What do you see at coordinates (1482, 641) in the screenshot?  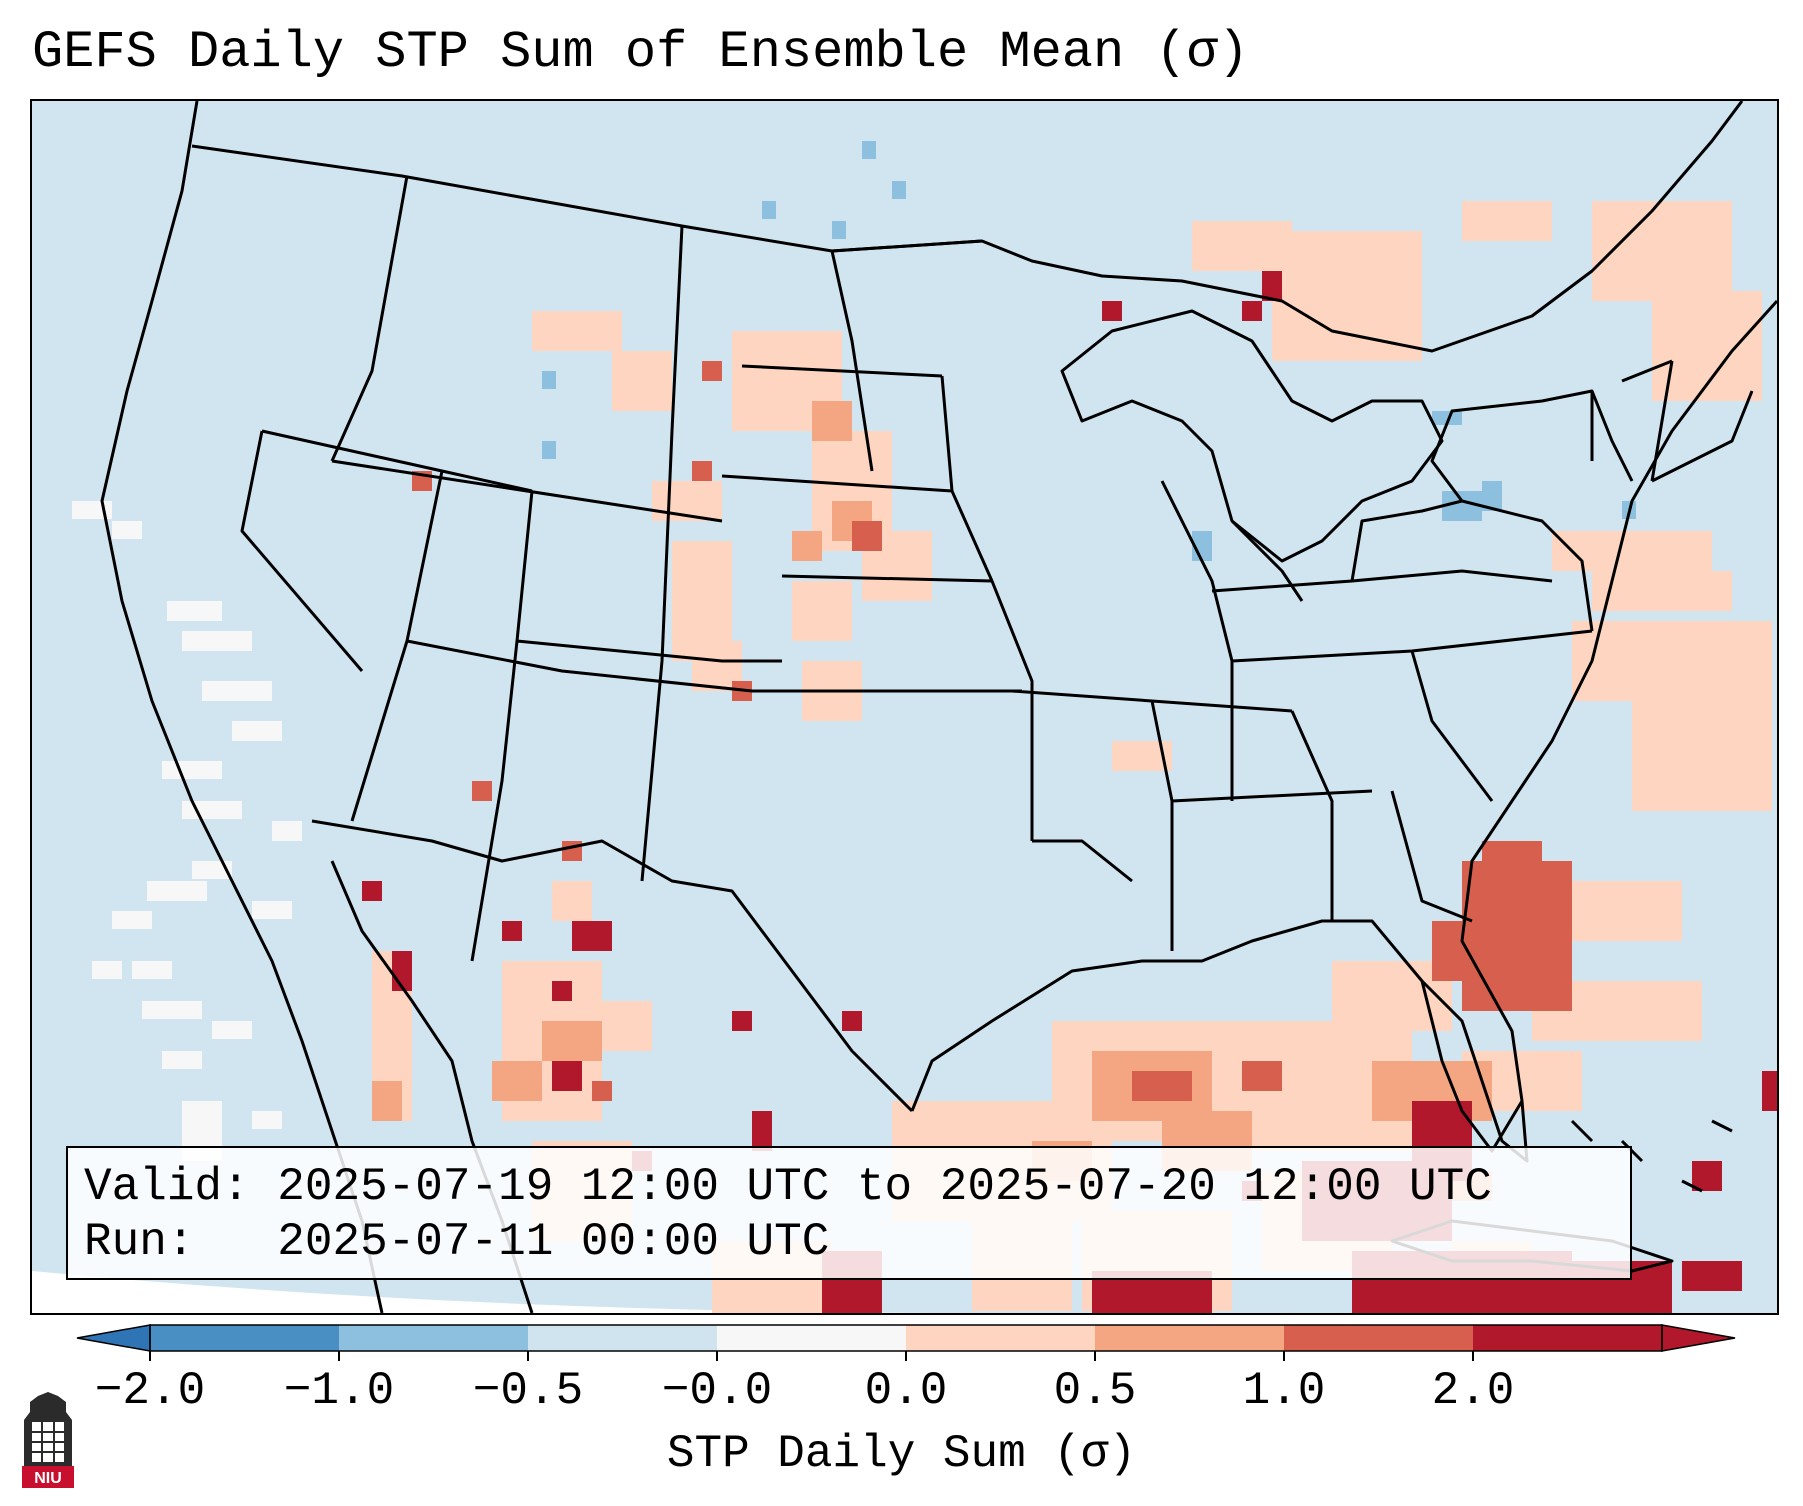 I see `state-lines-east` at bounding box center [1482, 641].